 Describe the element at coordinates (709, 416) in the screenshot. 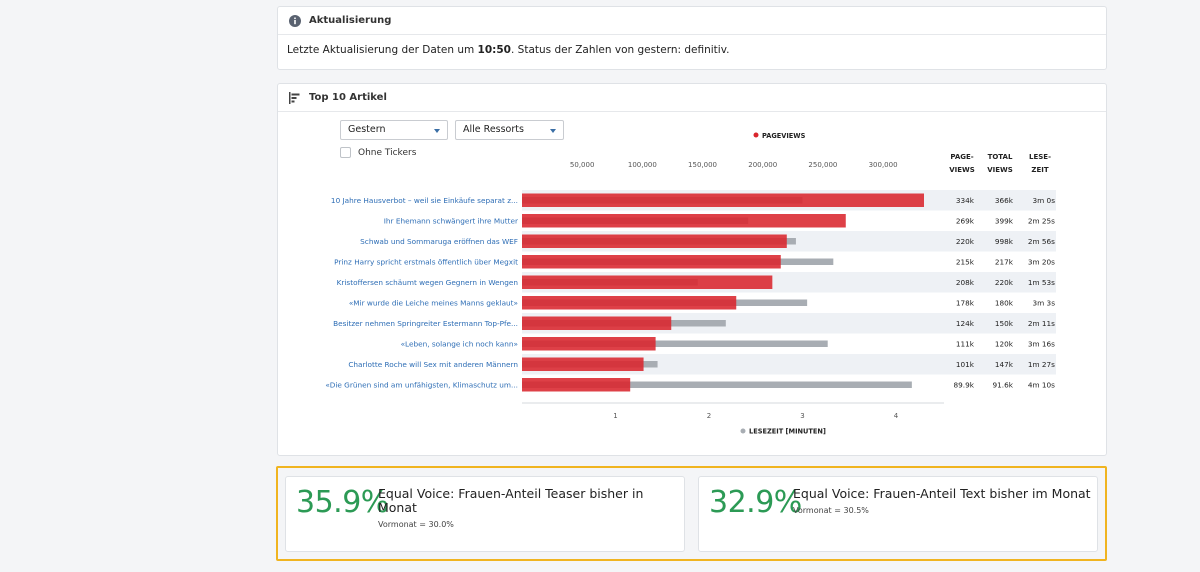

I see `x-bottom-tick-label: 2` at that location.